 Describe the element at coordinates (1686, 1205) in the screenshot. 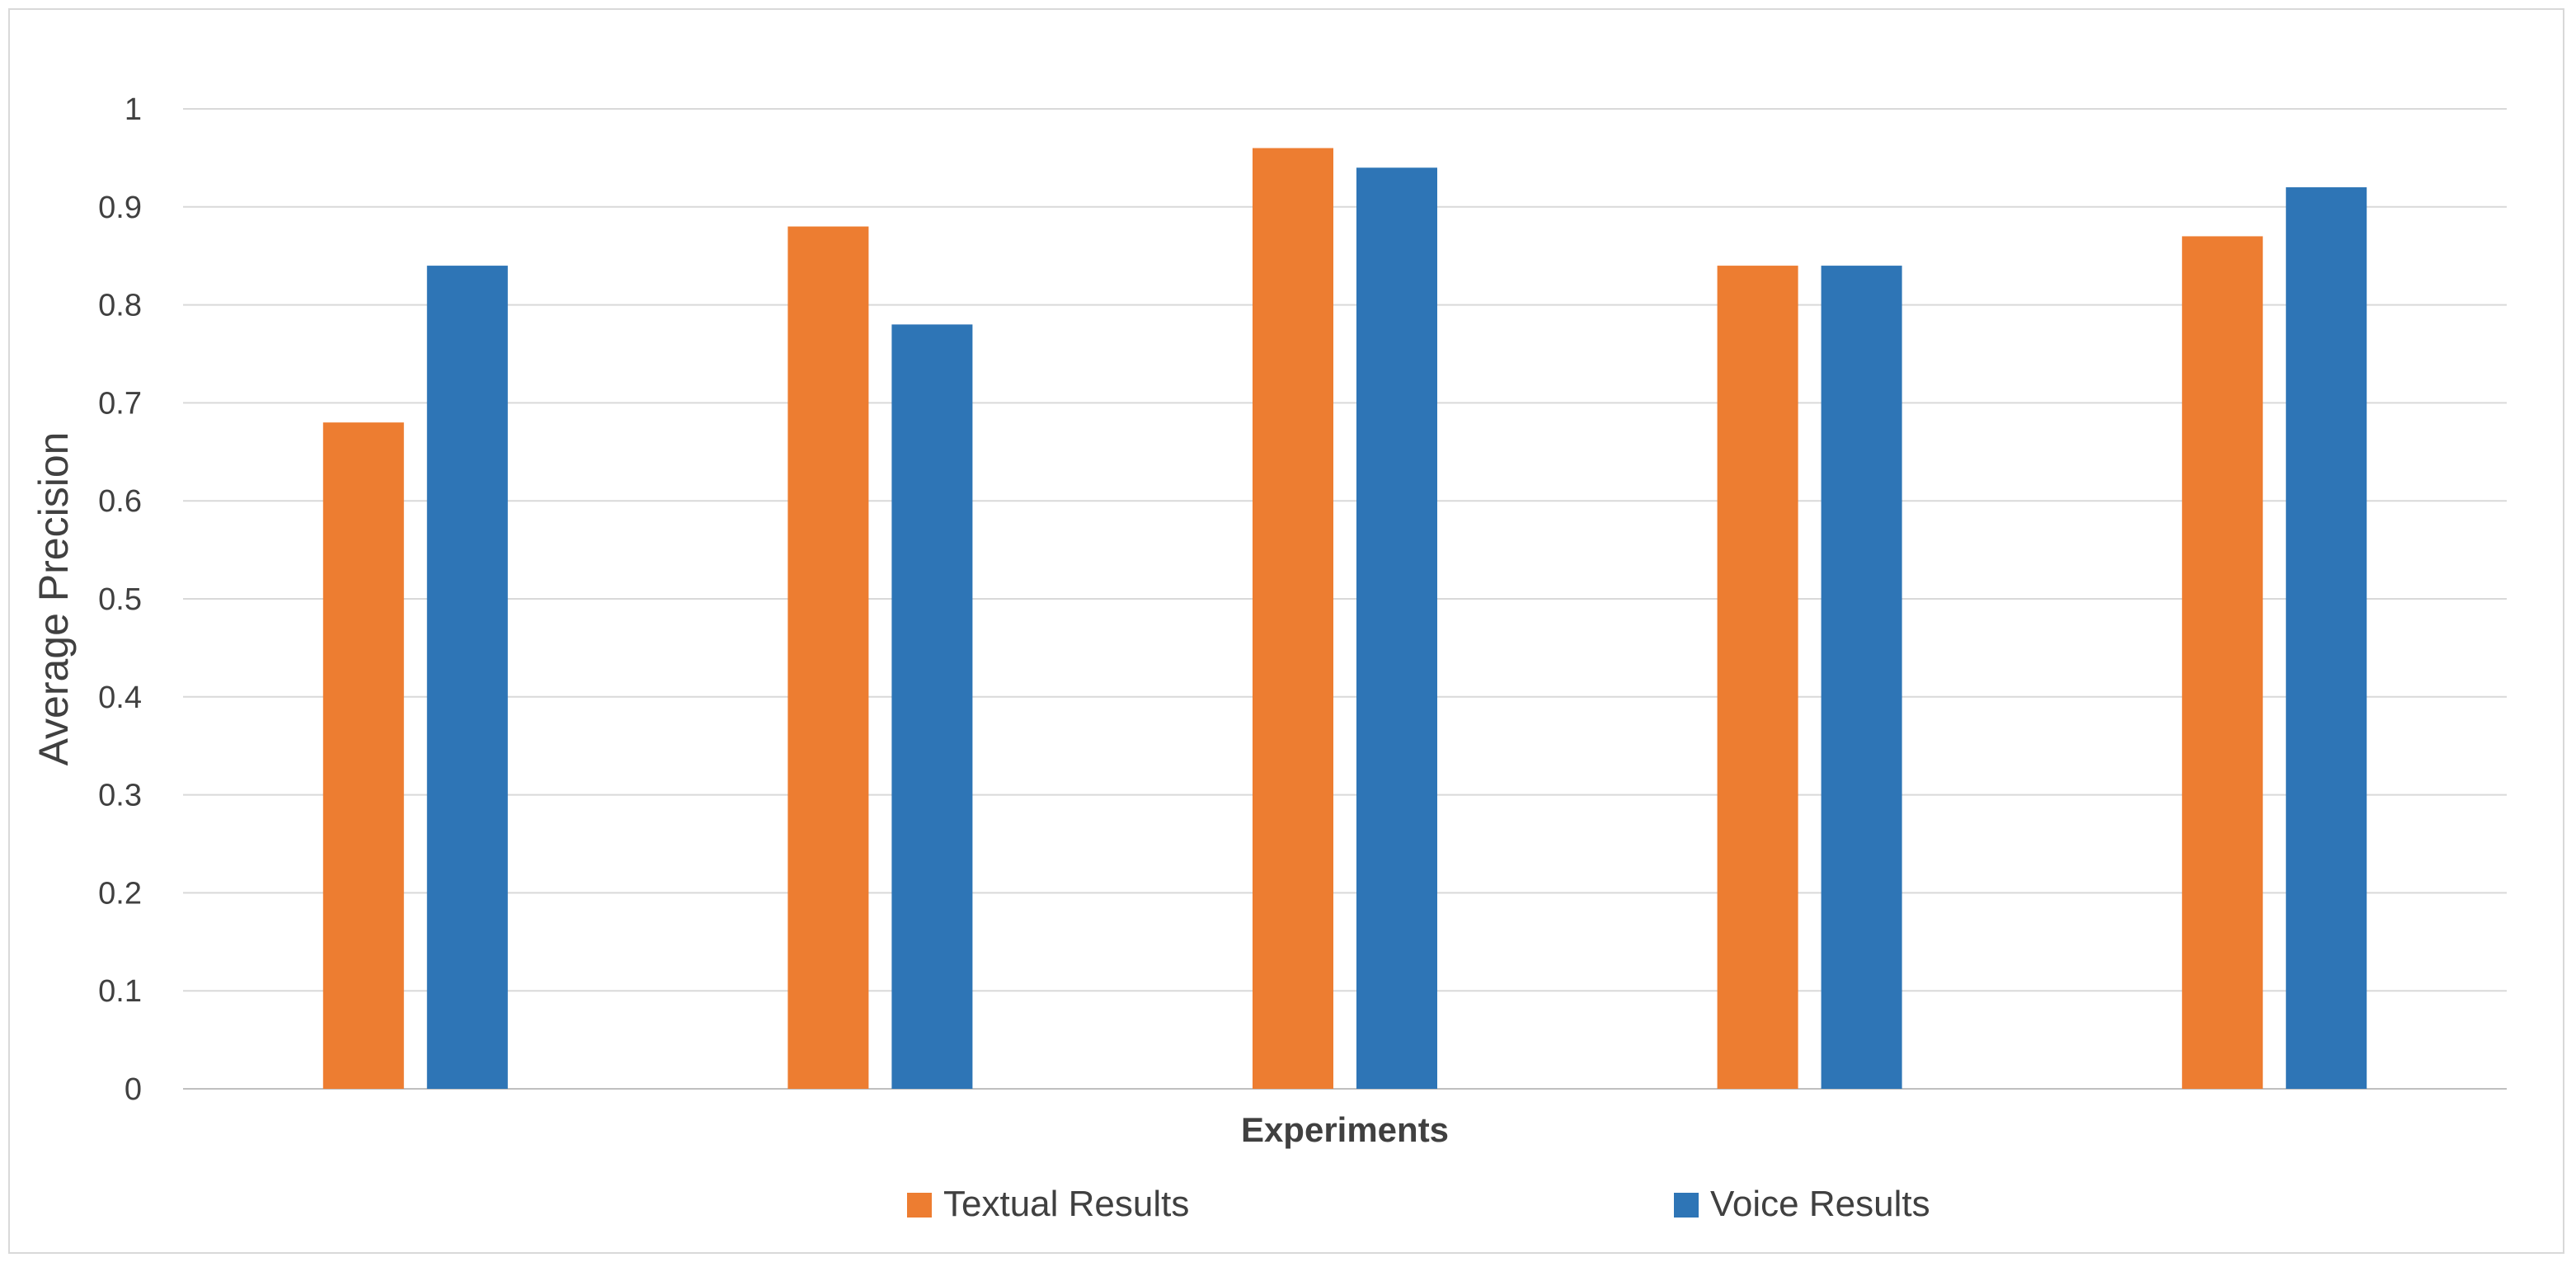

I see `legend-swatch-voice-results` at that location.